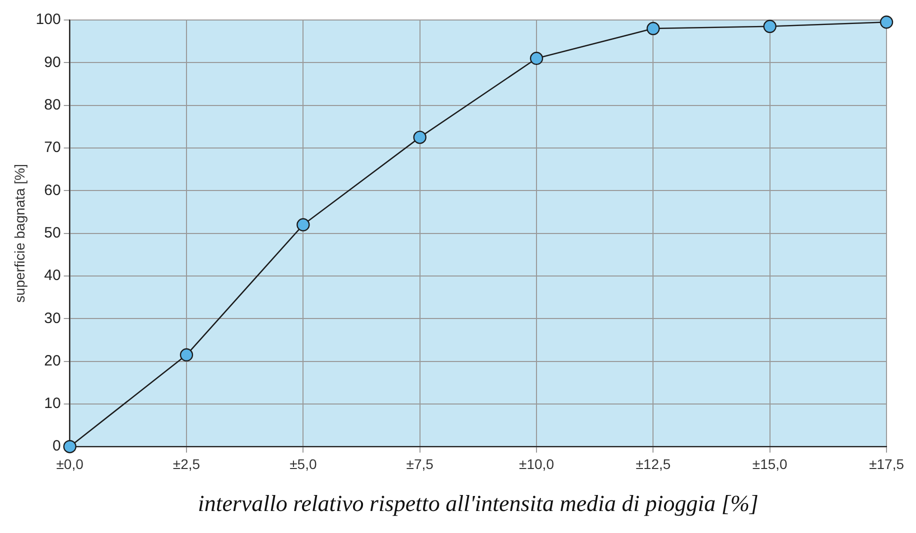 Image resolution: width=916 pixels, height=533 pixels. I want to click on y-tick-label: 20, so click(52, 361).